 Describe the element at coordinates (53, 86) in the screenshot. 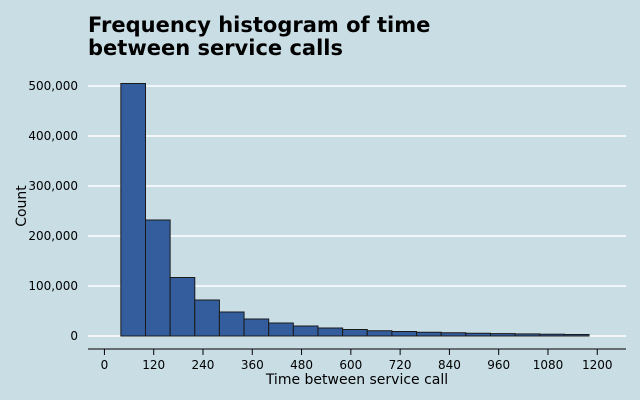

I see `y-tick-label: 500,000` at that location.